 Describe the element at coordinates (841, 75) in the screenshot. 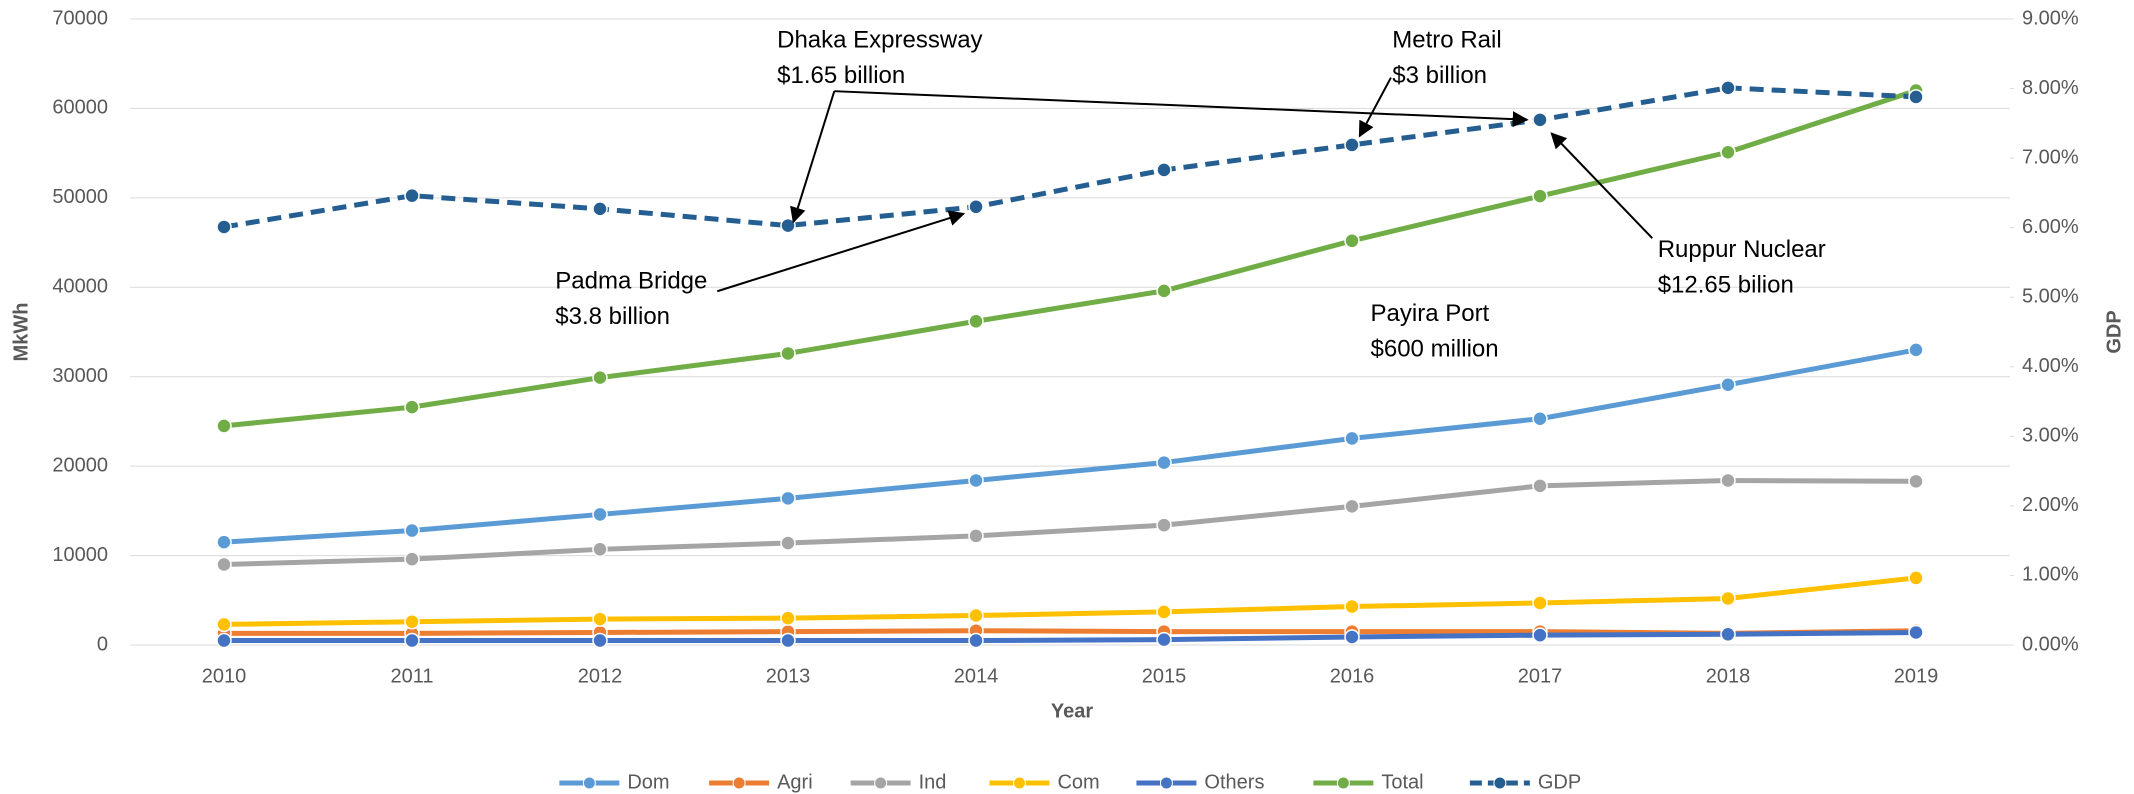

I see `annotation: $1.65 billion` at that location.